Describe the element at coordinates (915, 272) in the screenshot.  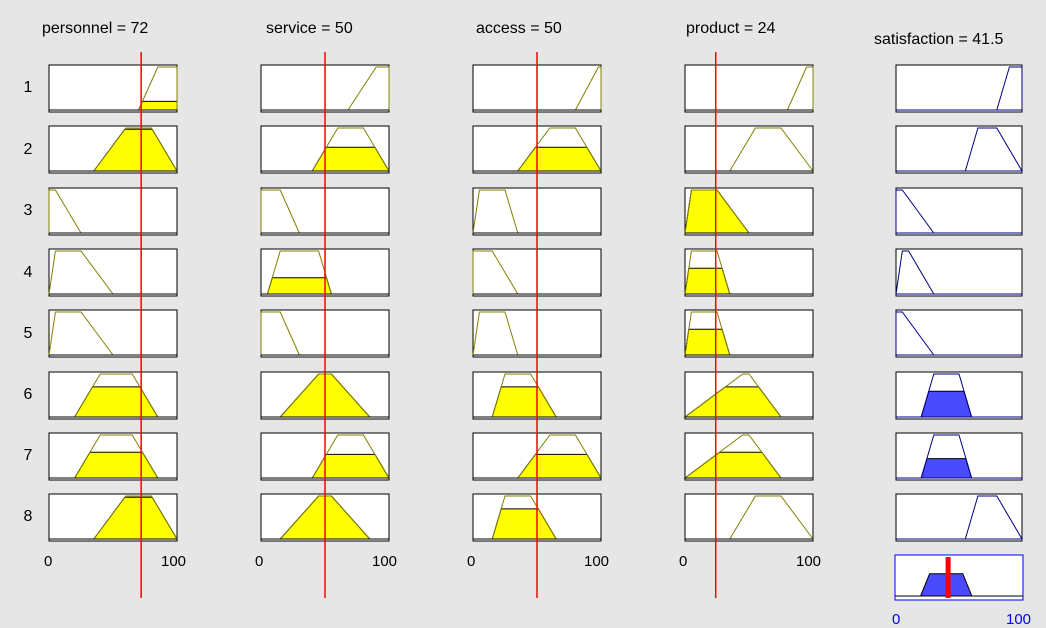
I see `satisfaction-rule-4-mf-curve` at that location.